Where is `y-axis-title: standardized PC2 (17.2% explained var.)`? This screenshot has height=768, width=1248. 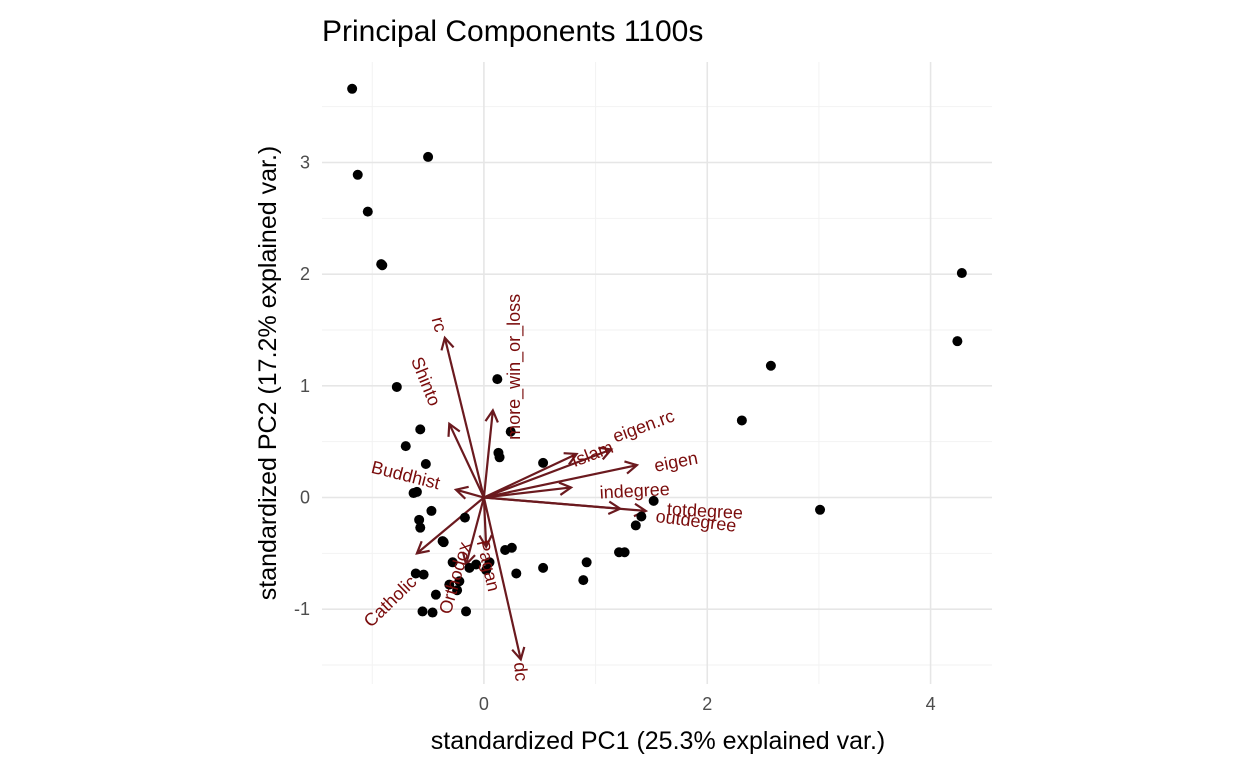
y-axis-title: standardized PC2 (17.2% explained var.) is located at coordinates (268, 373).